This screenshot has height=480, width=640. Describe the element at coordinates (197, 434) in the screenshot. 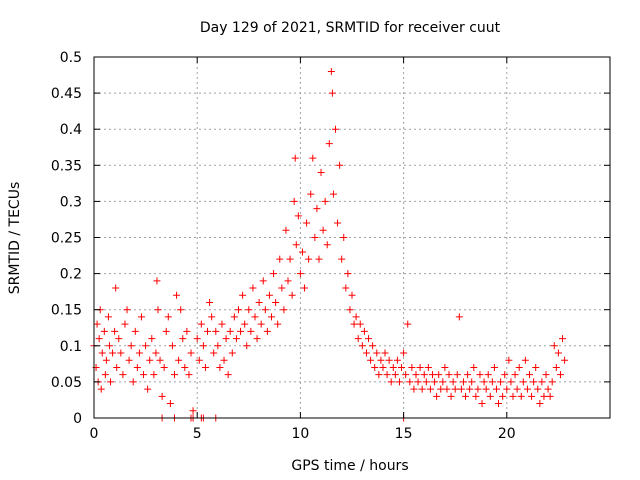

I see `x-tick-label: 5` at that location.